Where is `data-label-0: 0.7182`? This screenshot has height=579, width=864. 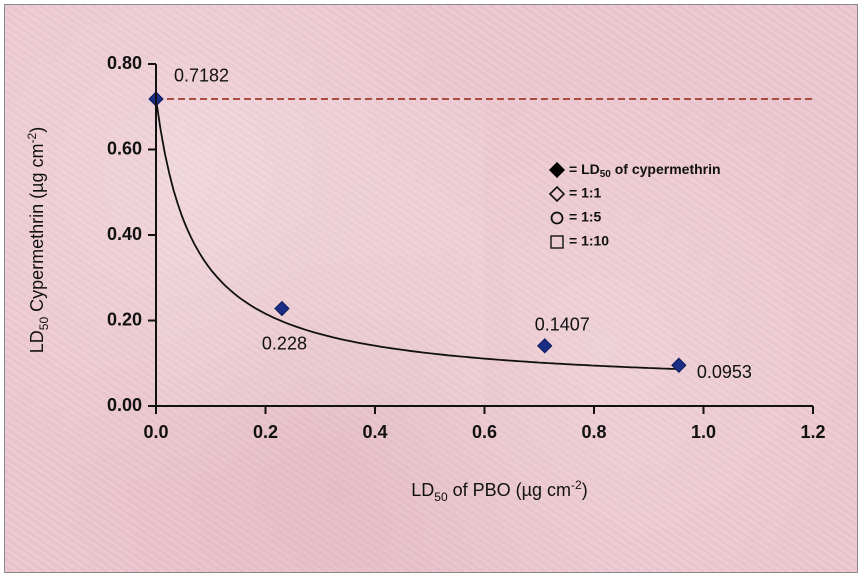
data-label-0: 0.7182 is located at coordinates (201, 76).